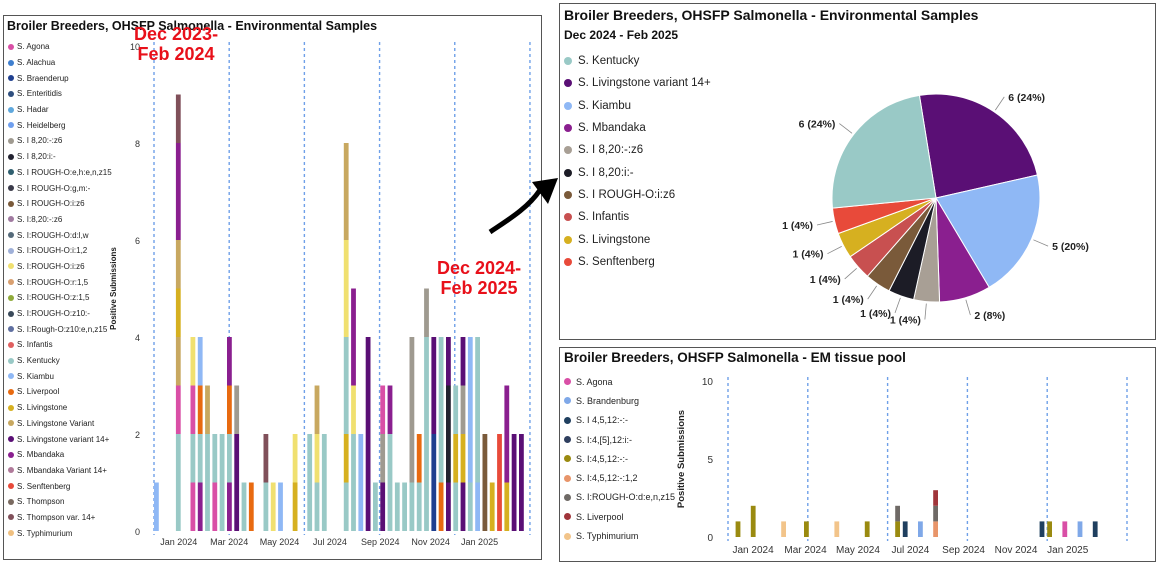 The image size is (1158, 564). Describe the element at coordinates (60, 94) in the screenshot. I see `legend-item: S. Enteritidis` at that location.